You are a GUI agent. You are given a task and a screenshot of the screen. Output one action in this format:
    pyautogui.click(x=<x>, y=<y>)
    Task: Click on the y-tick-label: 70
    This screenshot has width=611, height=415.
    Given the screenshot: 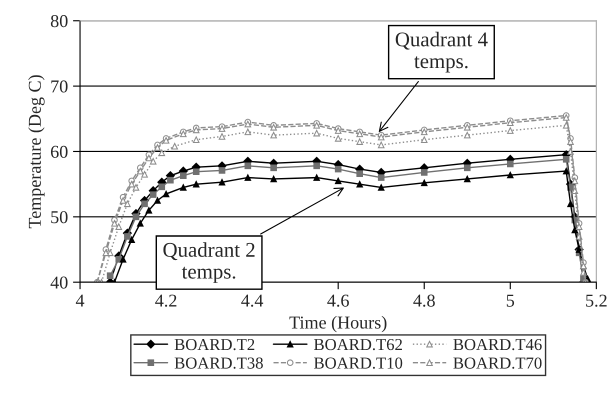 What is the action you would take?
    pyautogui.click(x=59, y=86)
    